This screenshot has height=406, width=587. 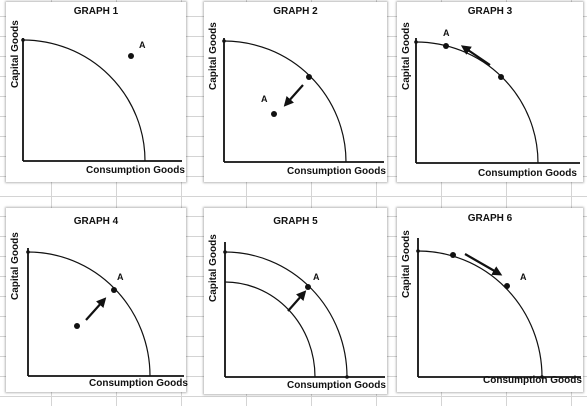 What do you see at coordinates (490, 218) in the screenshot?
I see `graph-title: GRAPH 6` at bounding box center [490, 218].